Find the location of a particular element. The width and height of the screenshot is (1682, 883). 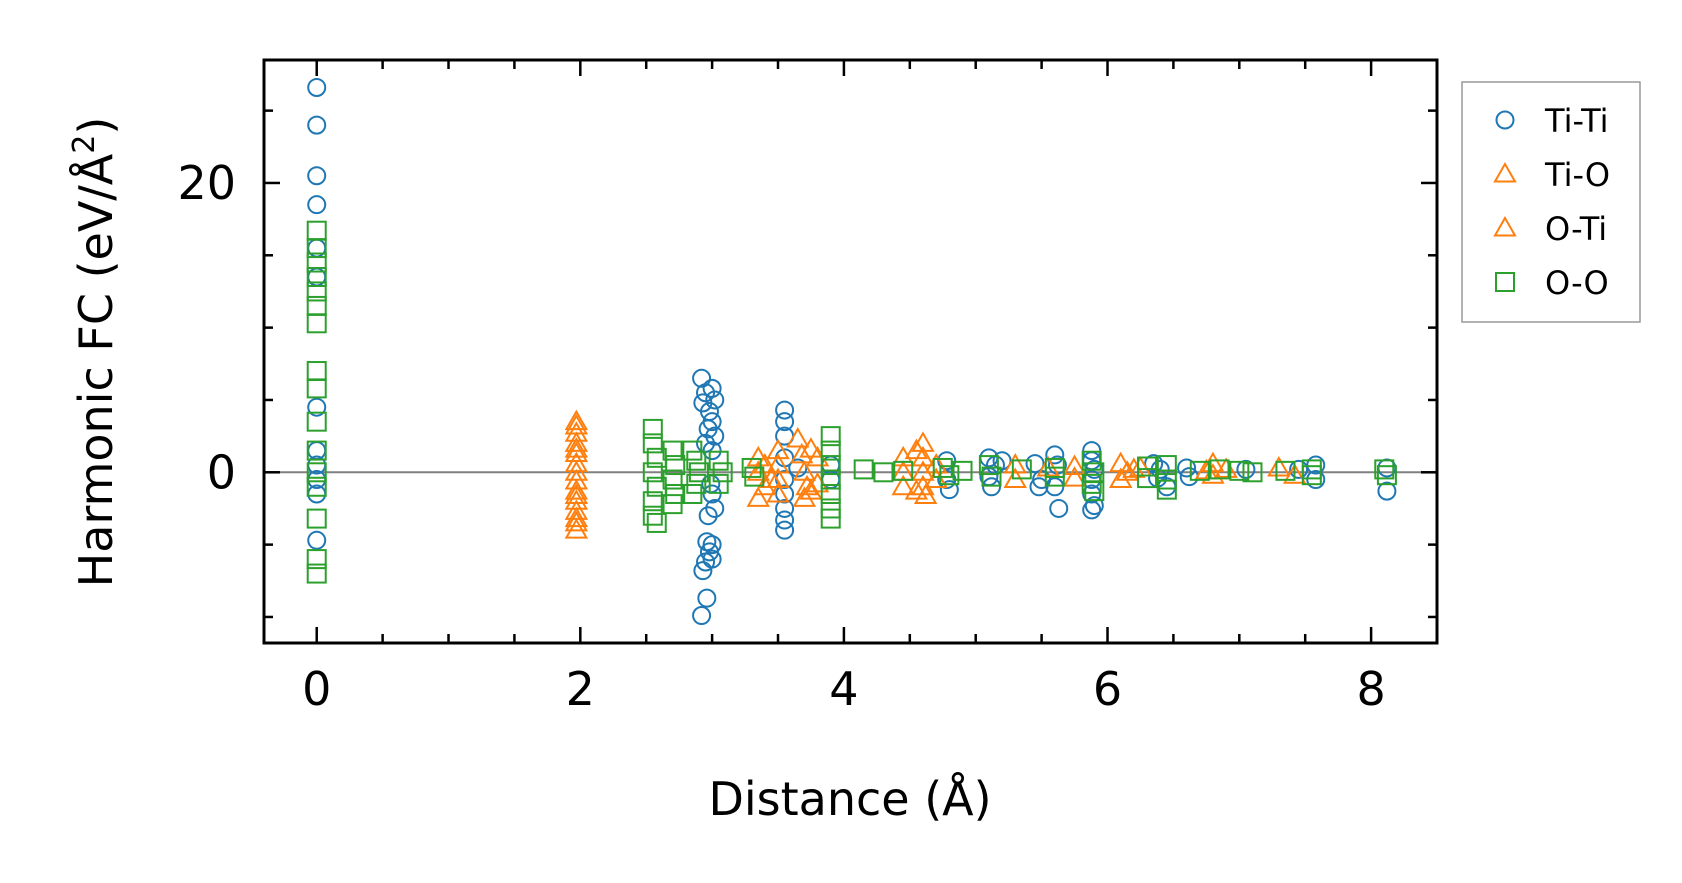

y-axis-label-sup: 2 is located at coordinates (84, 144).